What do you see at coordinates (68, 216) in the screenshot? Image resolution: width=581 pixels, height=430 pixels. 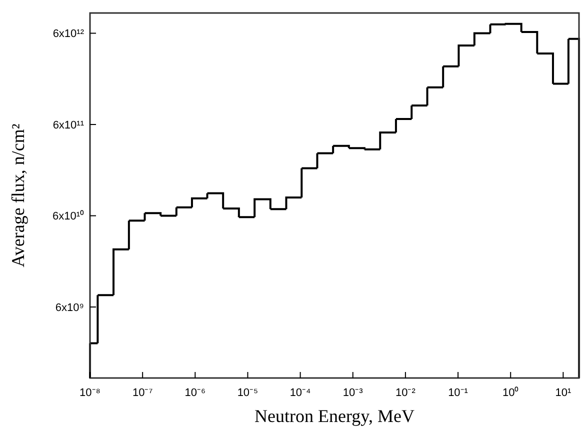 I see `y-tick-label: 6x10¹⁰` at bounding box center [68, 216].